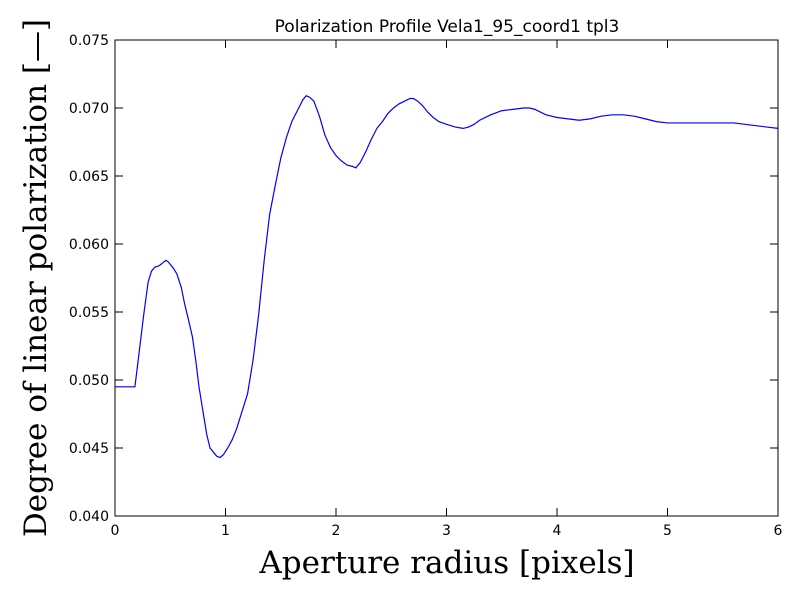 The image size is (800, 600). Describe the element at coordinates (778, 531) in the screenshot. I see `x-tick-label: 6` at that location.